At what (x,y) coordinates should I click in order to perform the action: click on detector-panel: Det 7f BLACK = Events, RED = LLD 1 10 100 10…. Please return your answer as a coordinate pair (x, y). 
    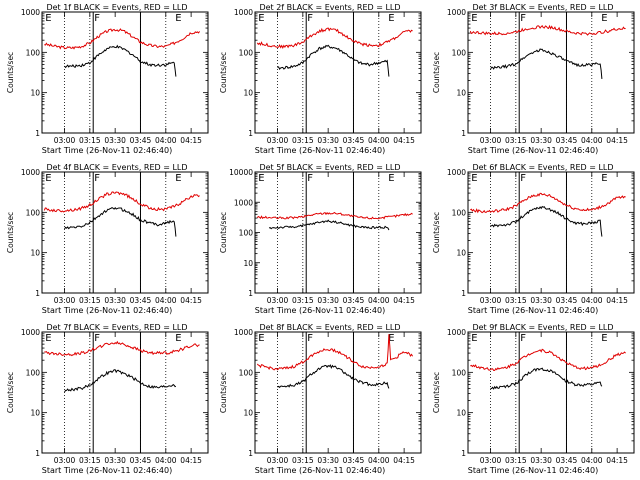
    Looking at the image, I should click on (107, 399).